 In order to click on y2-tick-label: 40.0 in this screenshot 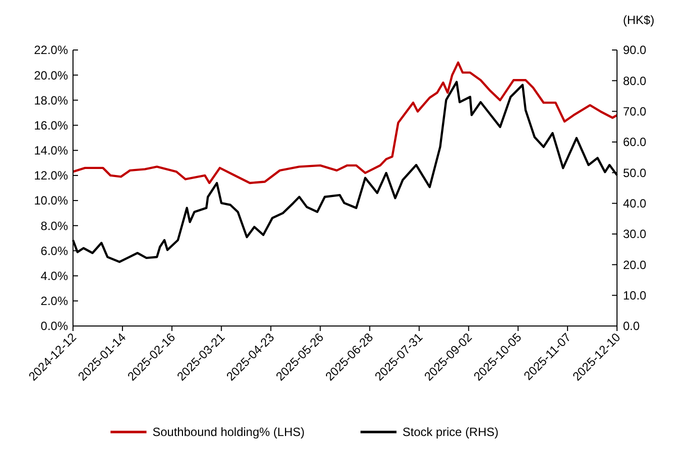, I will do `click(635, 203)`.